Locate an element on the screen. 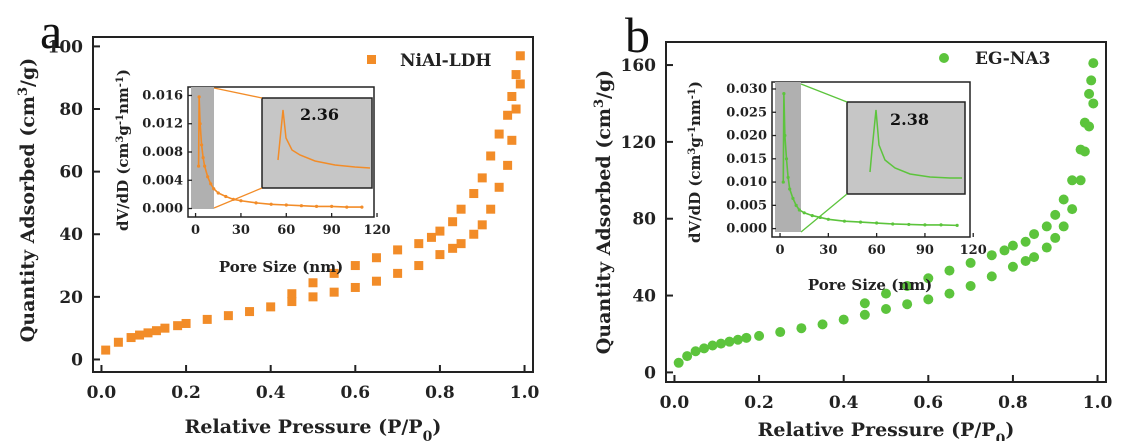  panel-b-legend-label: EG-NA3 is located at coordinates (1012, 59).